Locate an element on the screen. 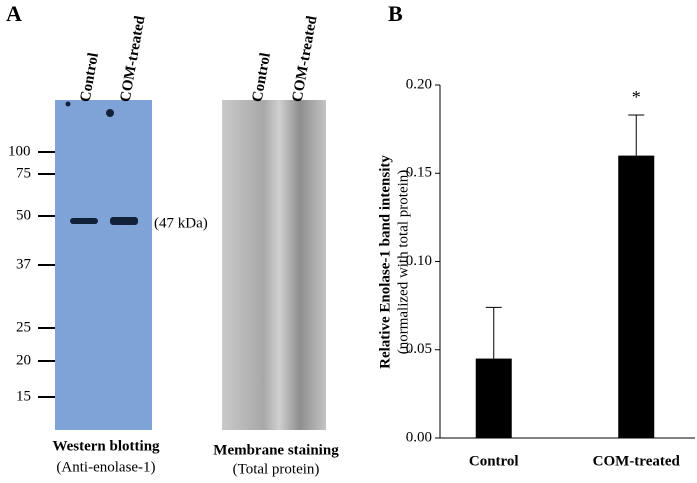 The height and width of the screenshot is (483, 697). subcaption: (Anti-enolase-1) is located at coordinates (105, 467).